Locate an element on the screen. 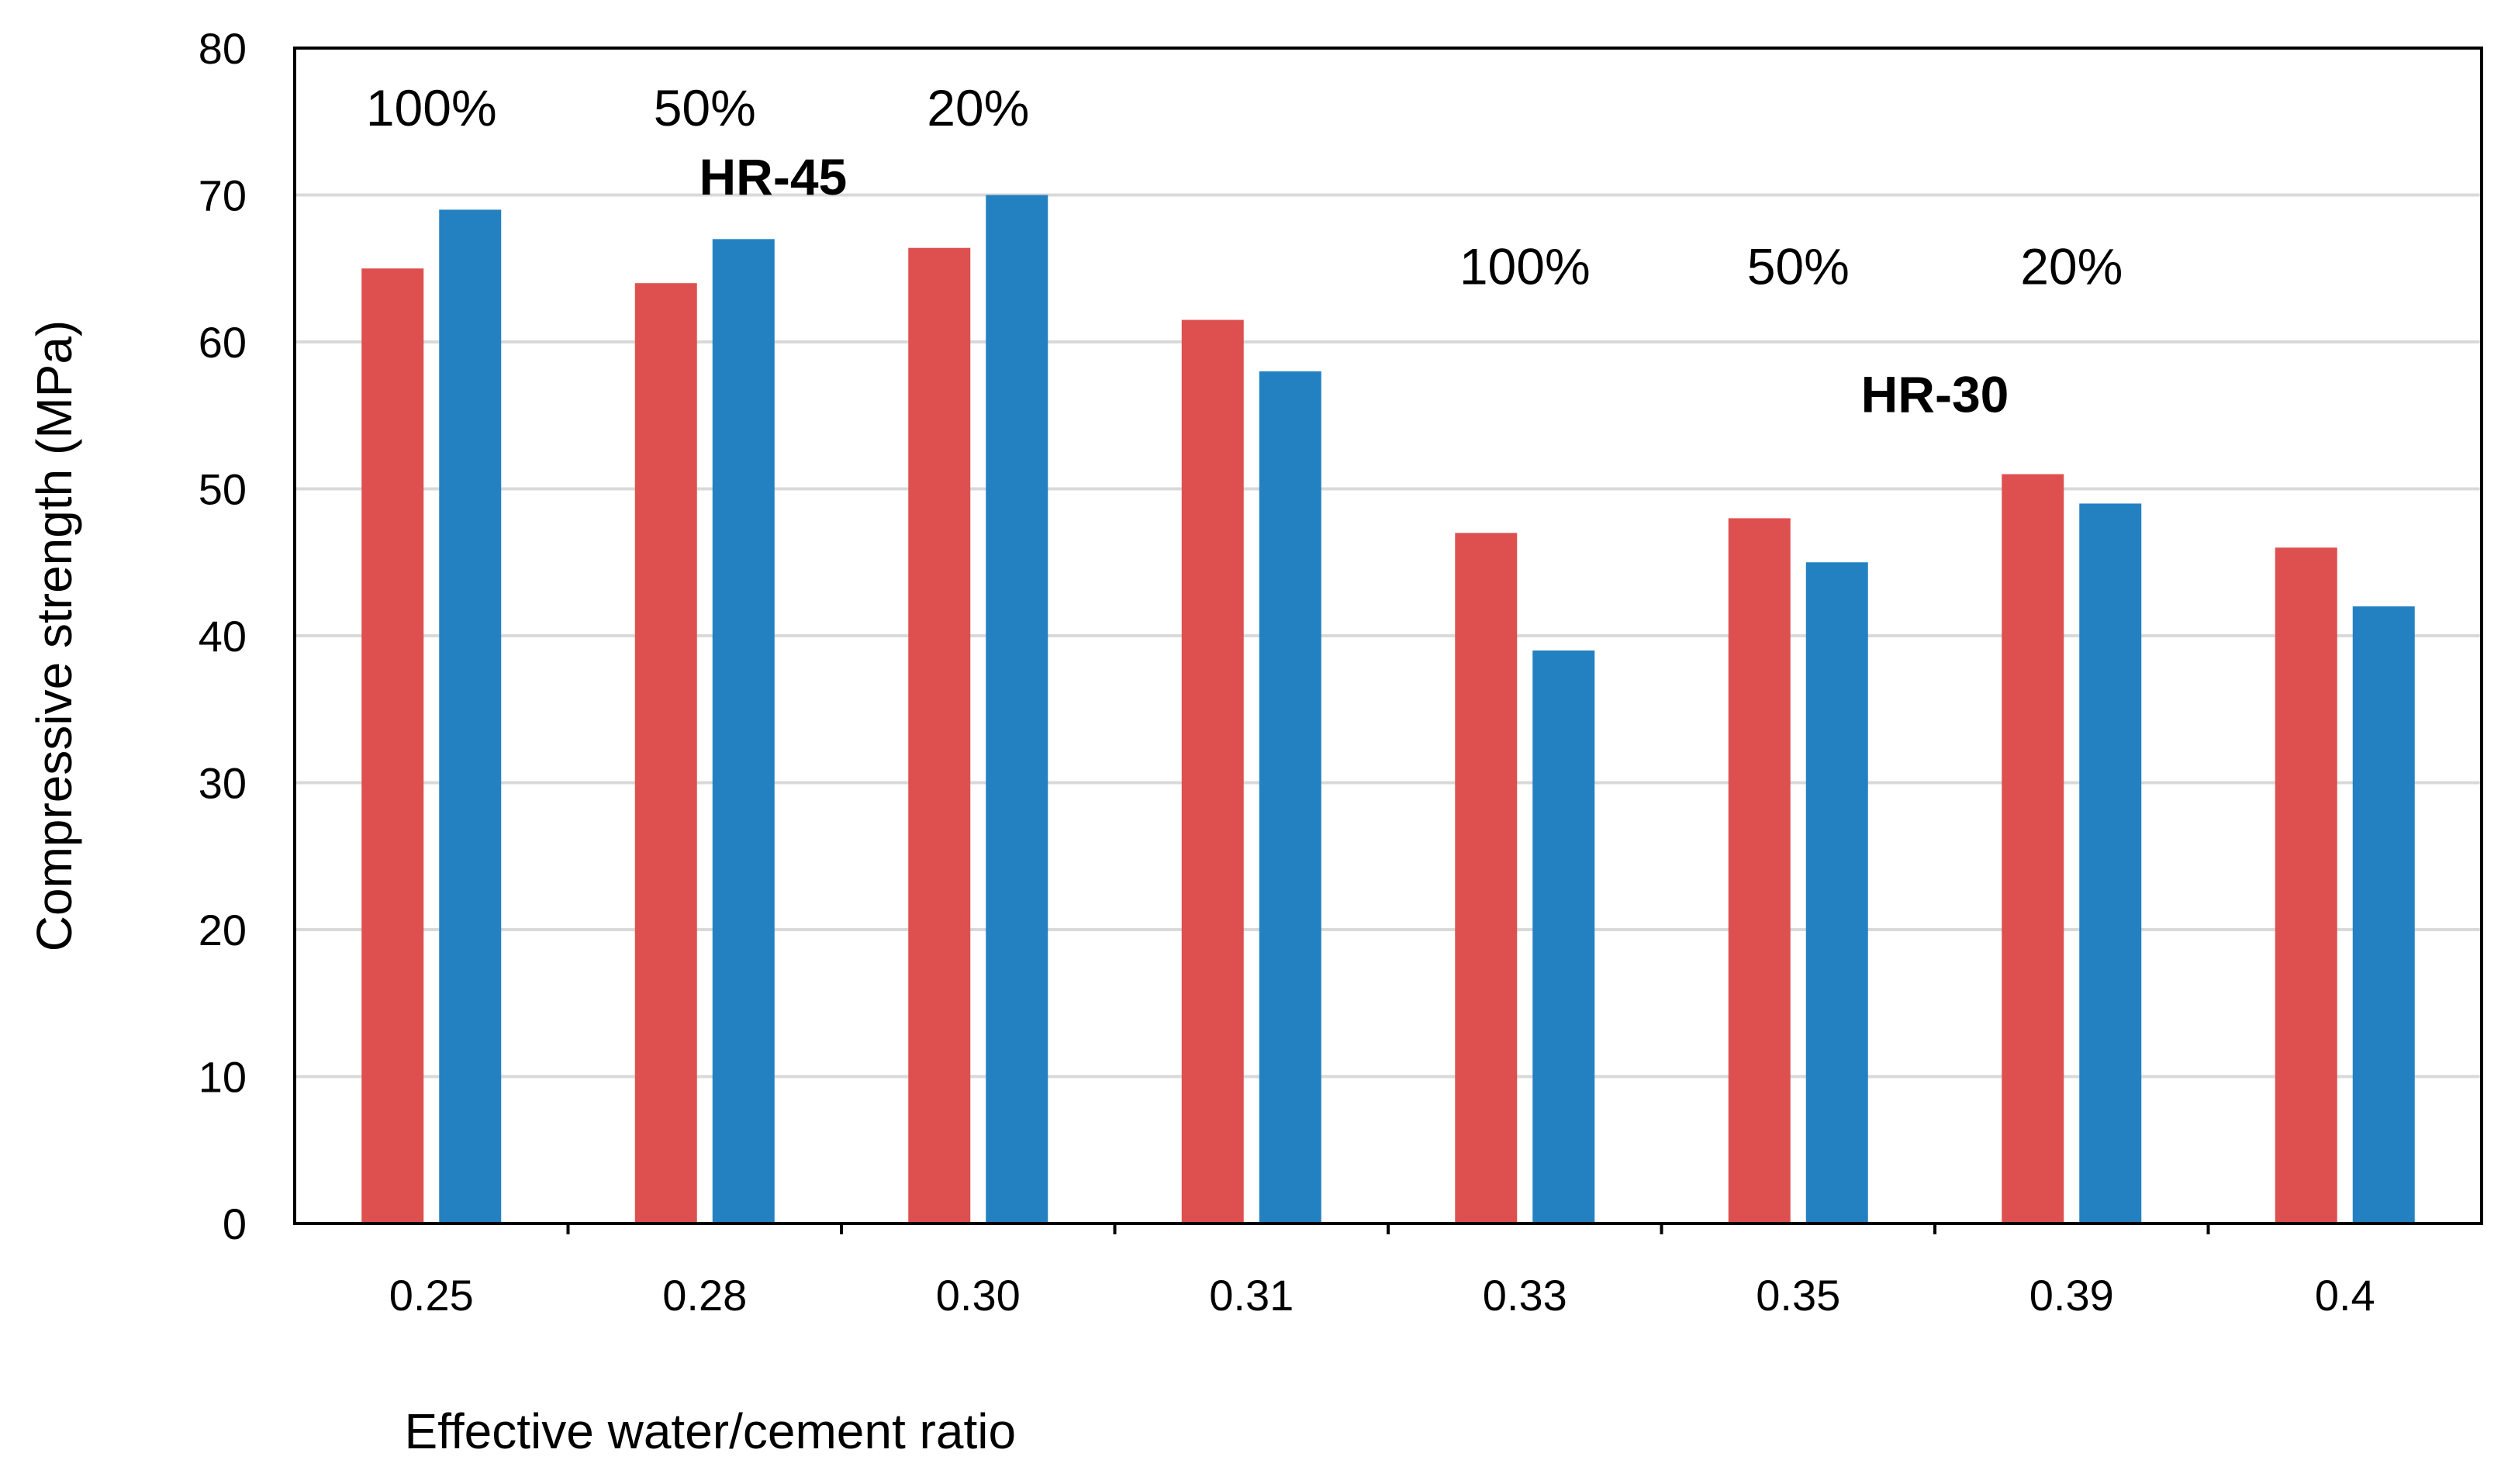 The height and width of the screenshot is (1484, 2501). bar-series1-0.33 is located at coordinates (1486, 878).